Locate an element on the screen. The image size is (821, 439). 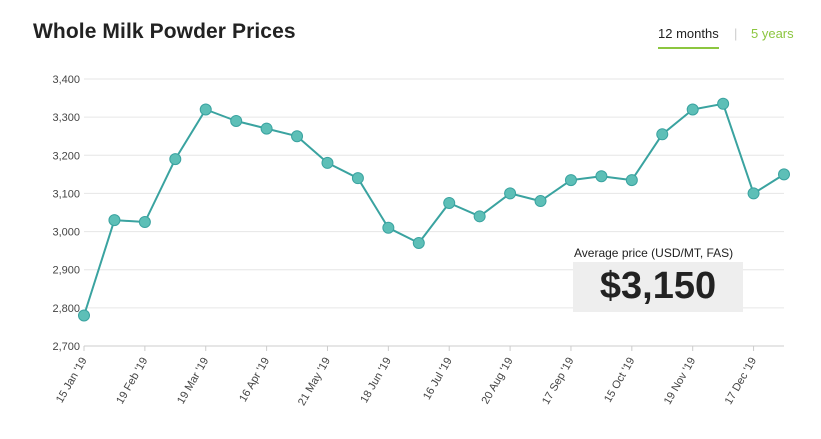
x-tick-label: 19 Feb '19 is located at coordinates (132, 381).